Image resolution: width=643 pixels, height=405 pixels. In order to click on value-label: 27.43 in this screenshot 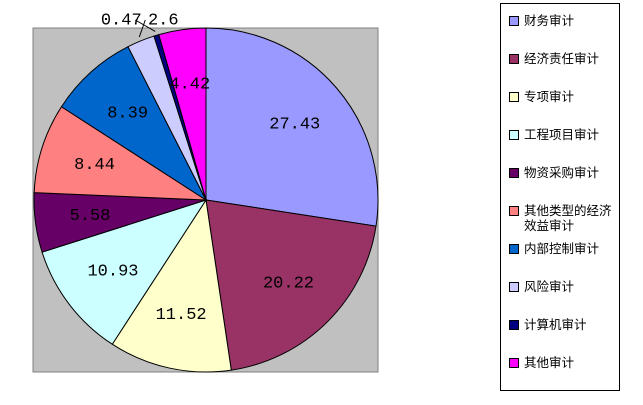, I will do `click(294, 124)`.